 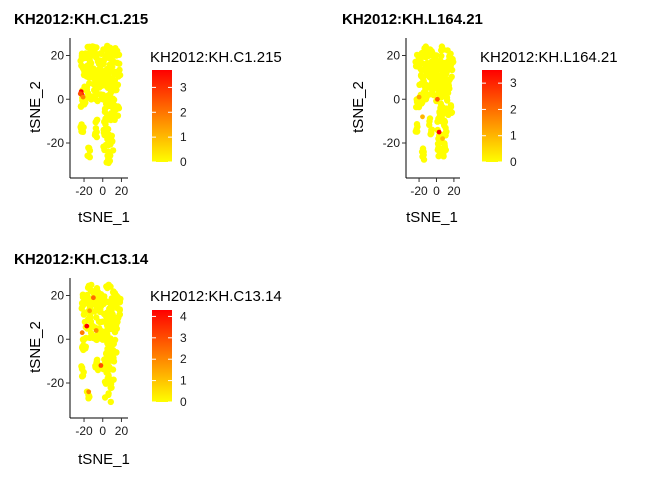 What do you see at coordinates (122, 431) in the screenshot?
I see `x-tick-label: 20` at bounding box center [122, 431].